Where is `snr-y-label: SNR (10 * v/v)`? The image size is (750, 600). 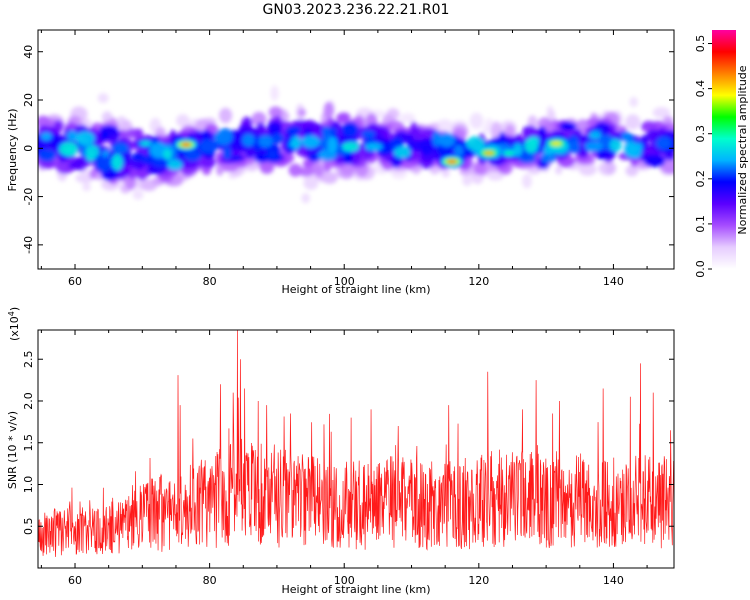
snr-y-label: SNR (10 * v/v) is located at coordinates (12, 450).